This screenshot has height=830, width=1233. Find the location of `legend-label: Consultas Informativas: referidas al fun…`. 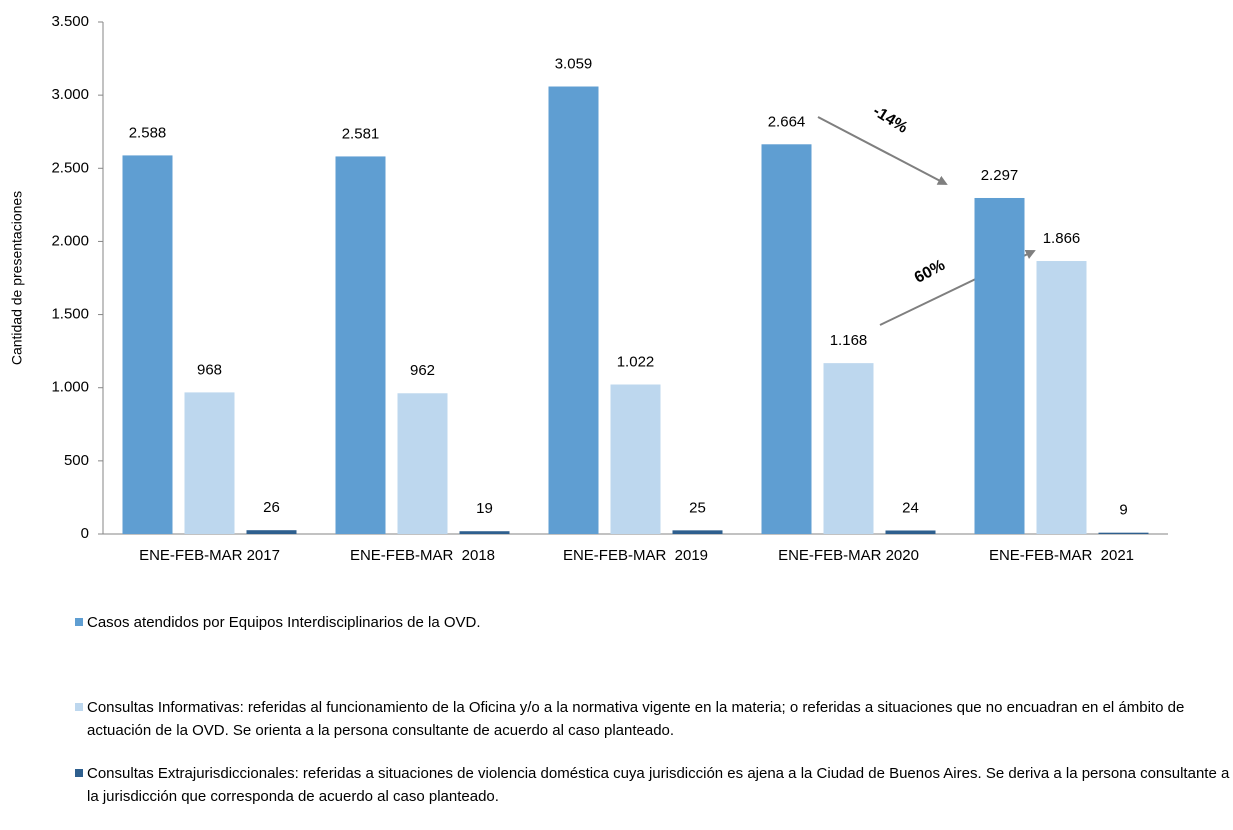

legend-label: Consultas Informativas: referidas al fun… is located at coordinates (636, 719).